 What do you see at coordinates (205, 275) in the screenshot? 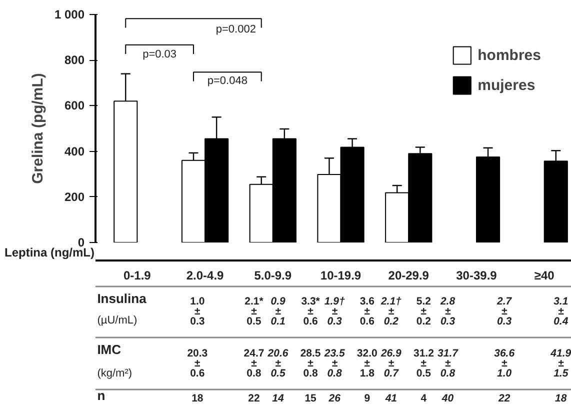
I see `x-tick-label: 2.0-4.9` at bounding box center [205, 275].